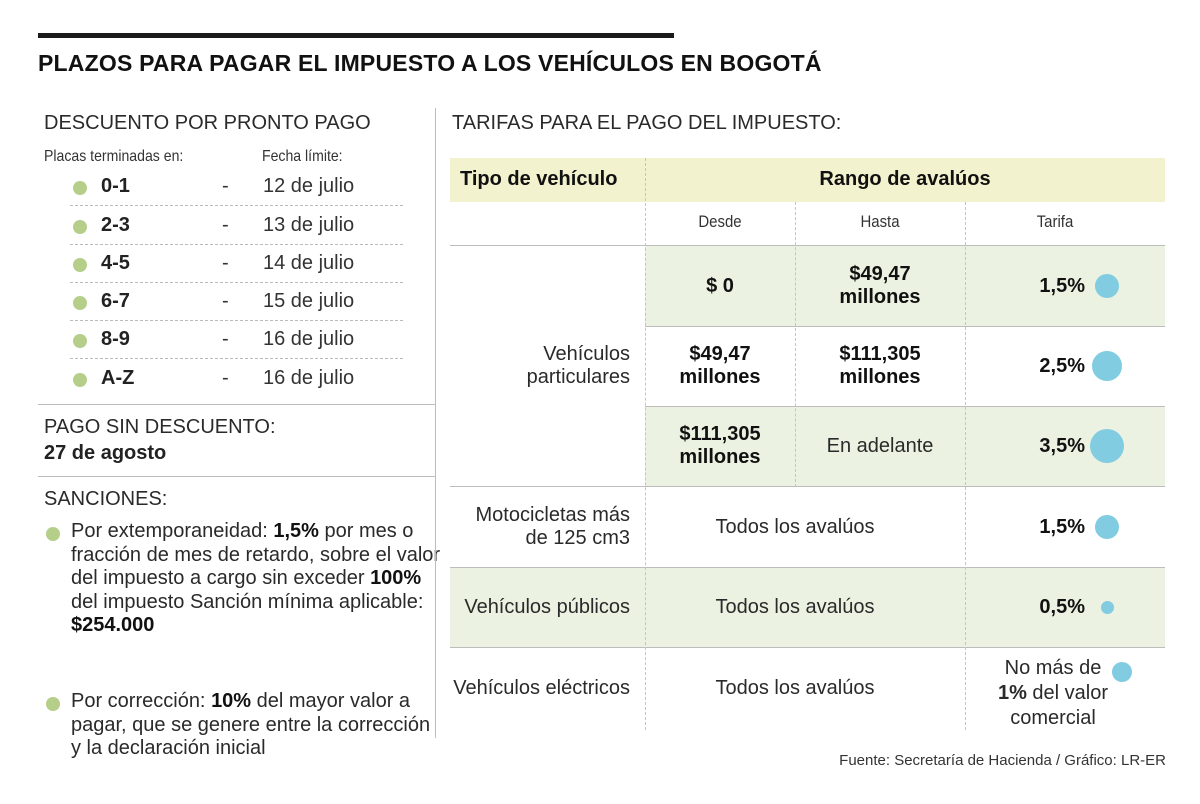 Image resolution: width=1200 pixels, height=804 pixels. I want to click on range-from: $ 0, so click(720, 285).